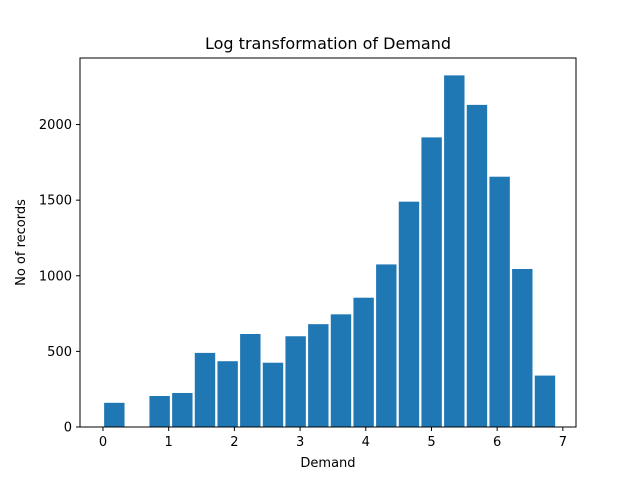  Describe the element at coordinates (328, 43) in the screenshot. I see `chart-title: Log transformation of Demand` at that location.